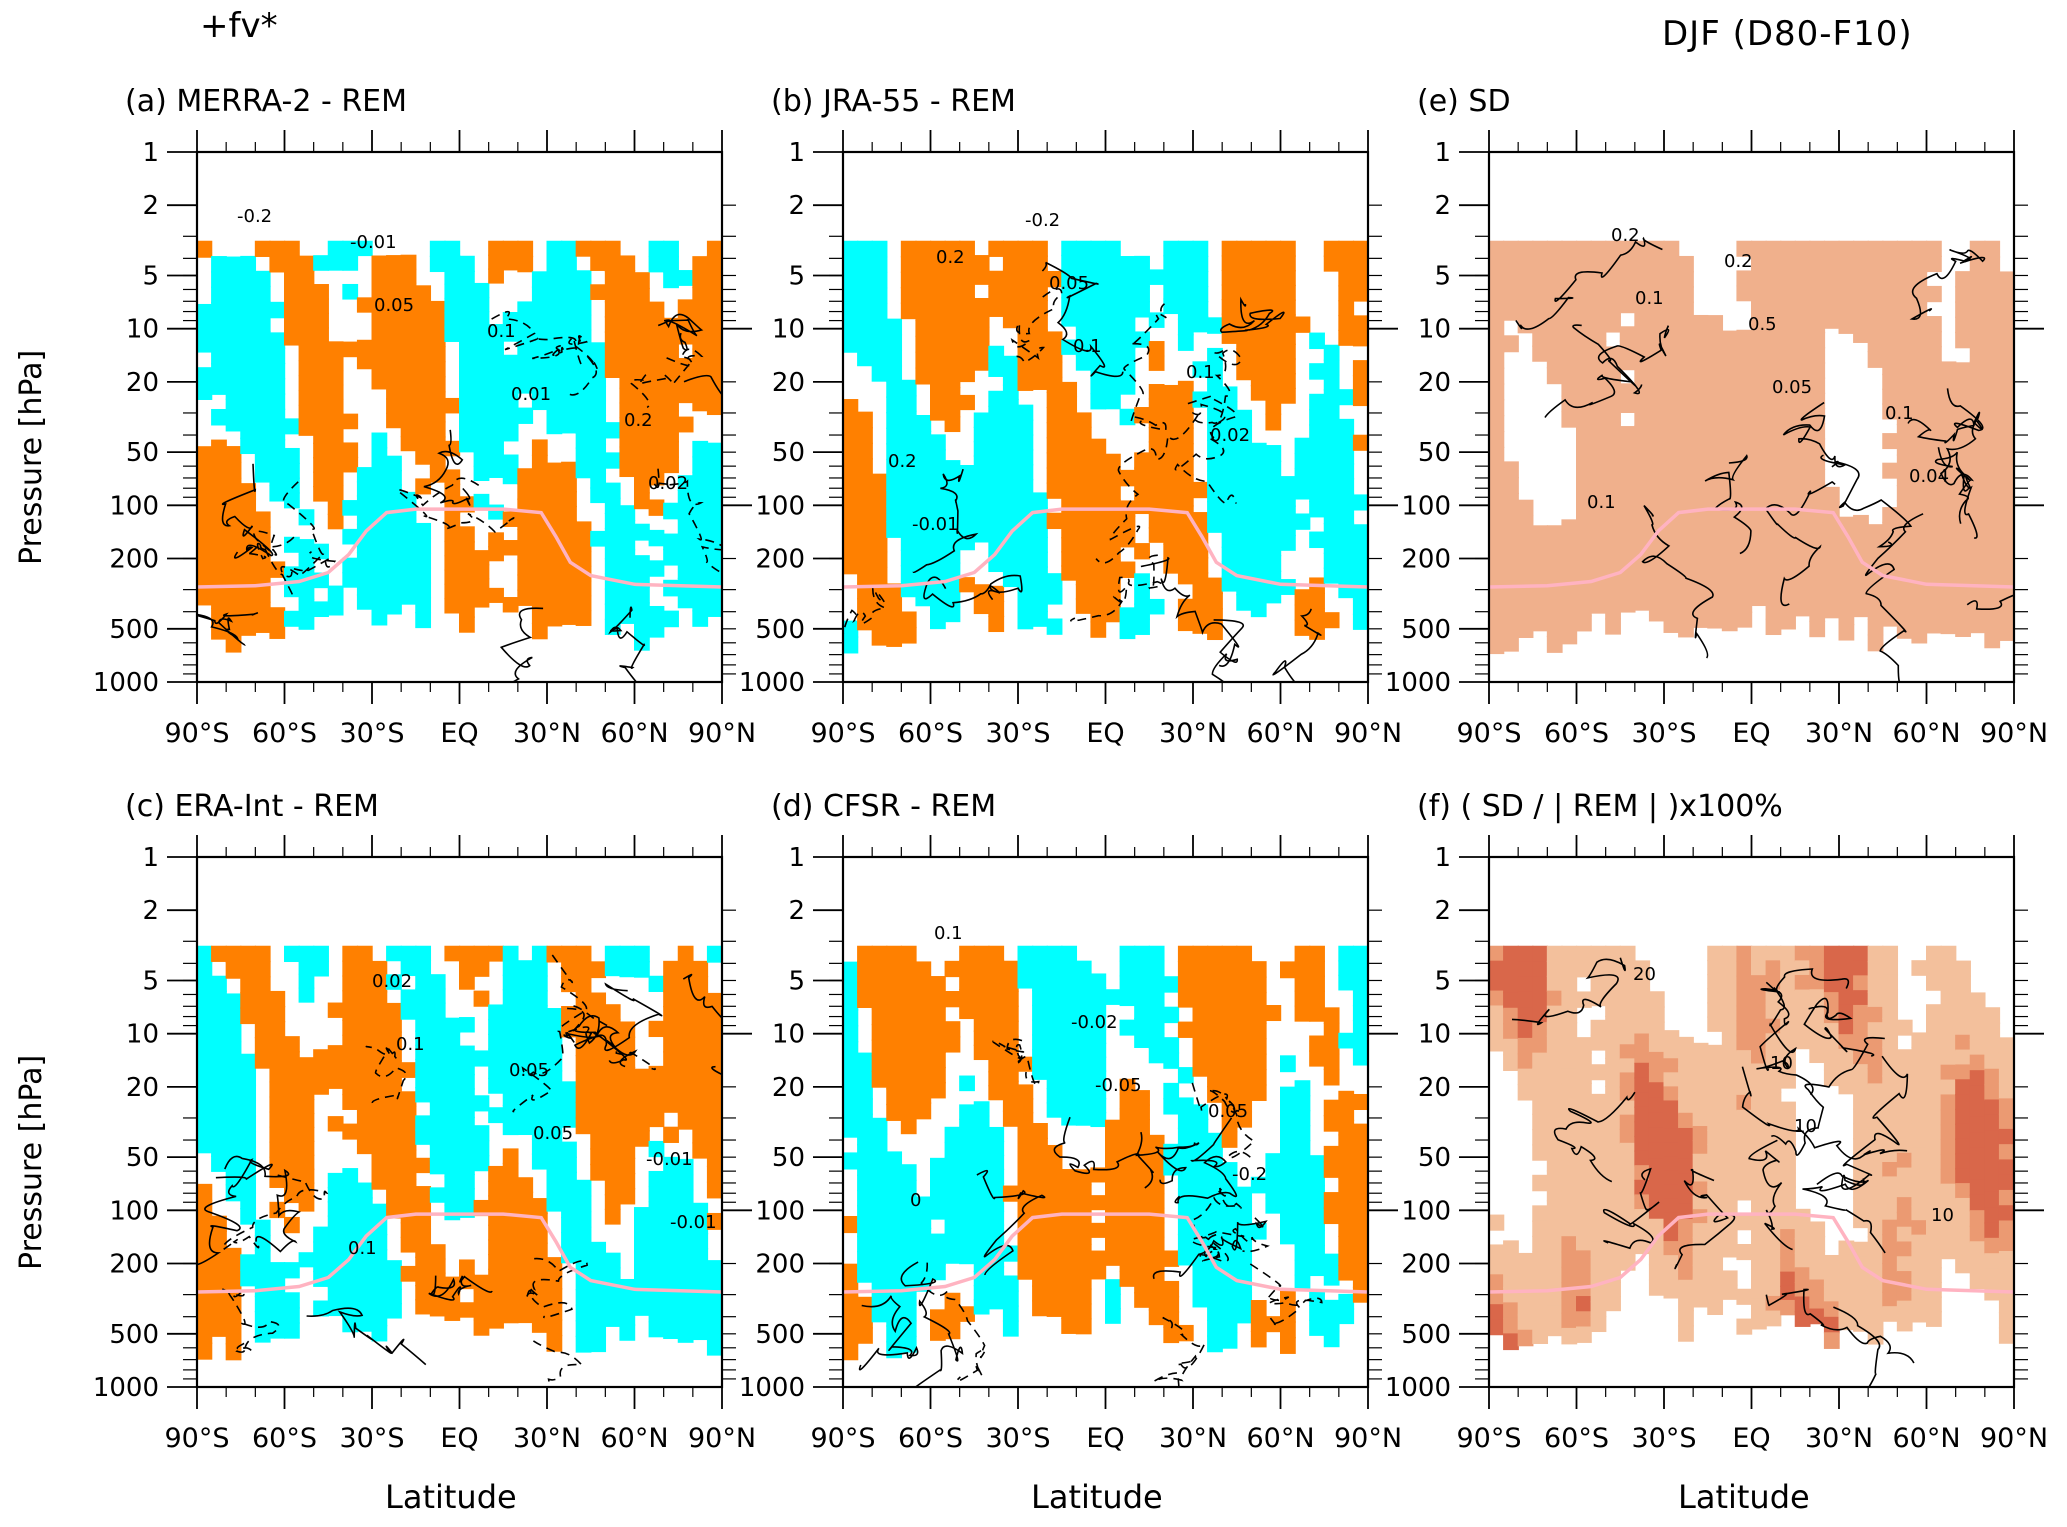 The width and height of the screenshot is (2067, 1527). Describe the element at coordinates (843, 733) in the screenshot. I see `x-tick-label-b: 90°S` at that location.